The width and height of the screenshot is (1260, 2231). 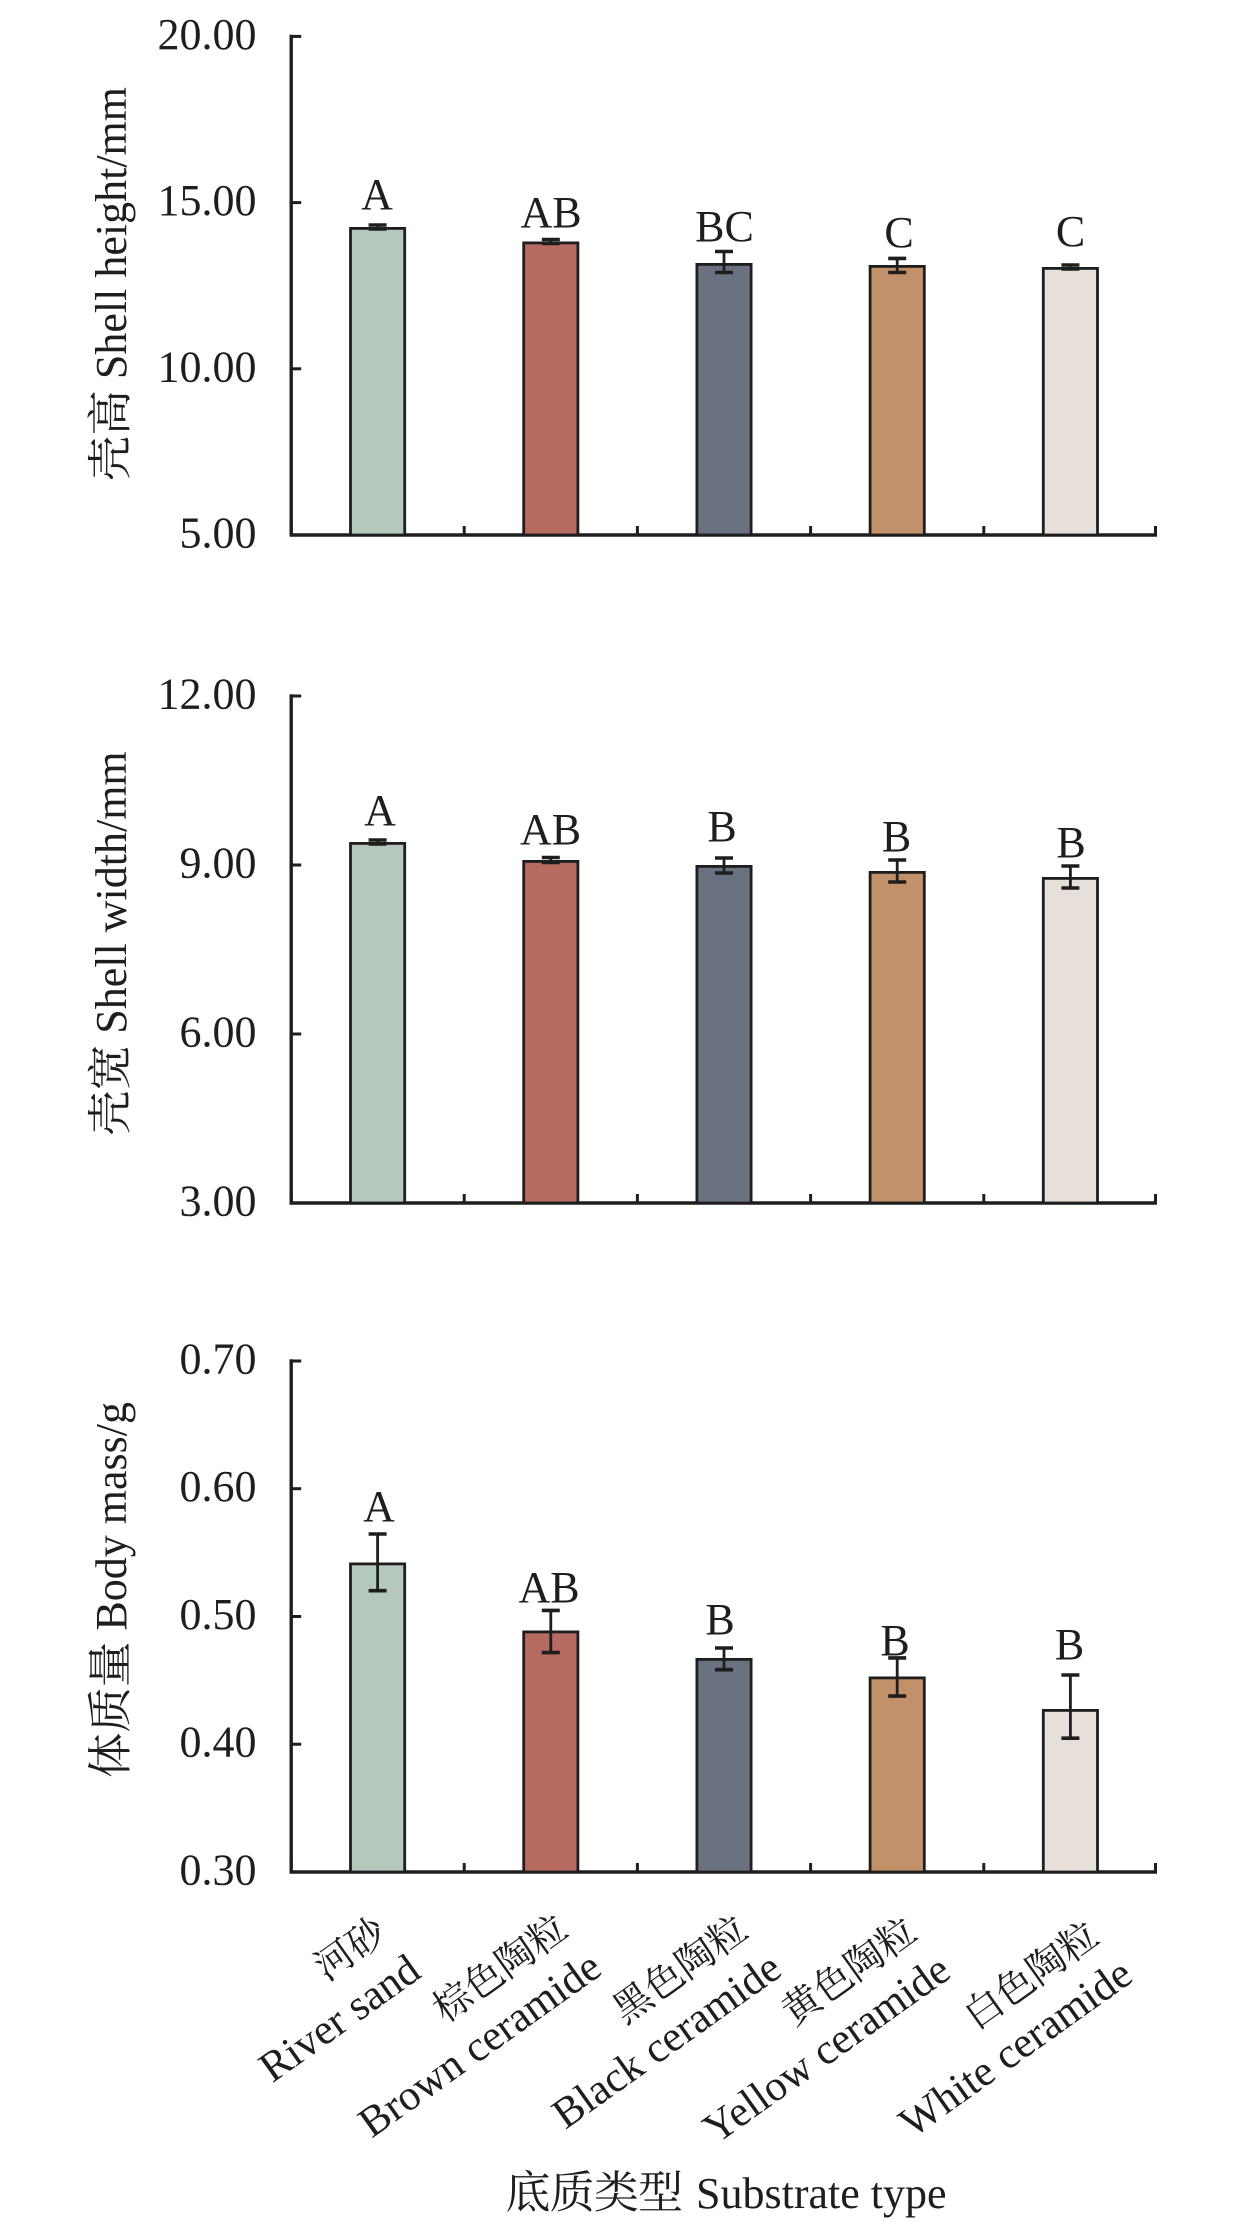 What do you see at coordinates (218, 1032) in the screenshot?
I see `svg-text: 6.00` at bounding box center [218, 1032].